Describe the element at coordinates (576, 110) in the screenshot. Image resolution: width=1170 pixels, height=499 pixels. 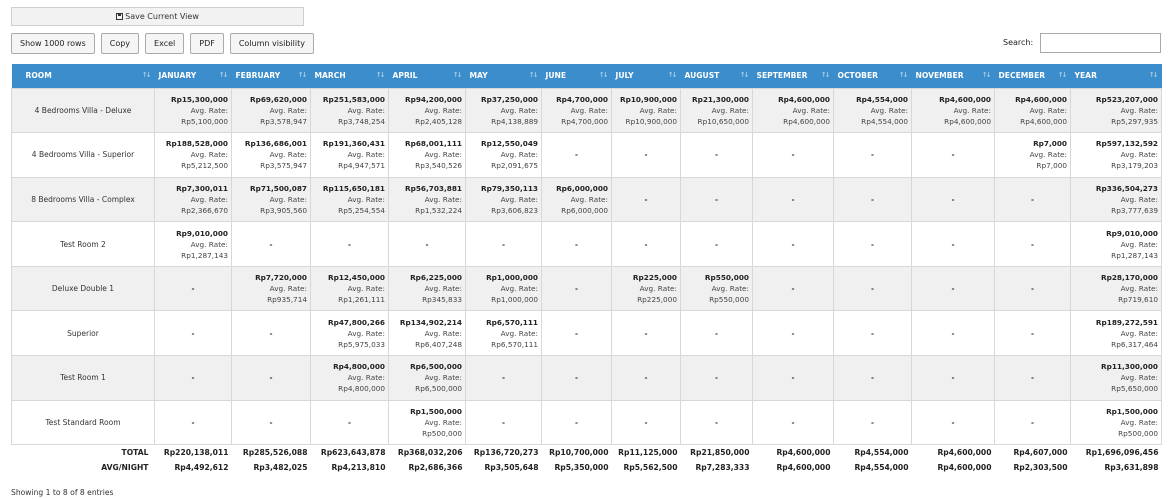
I see `revenue-cell: Rp4,700,000 Avg. Rate: Rp4,700,000` at that location.